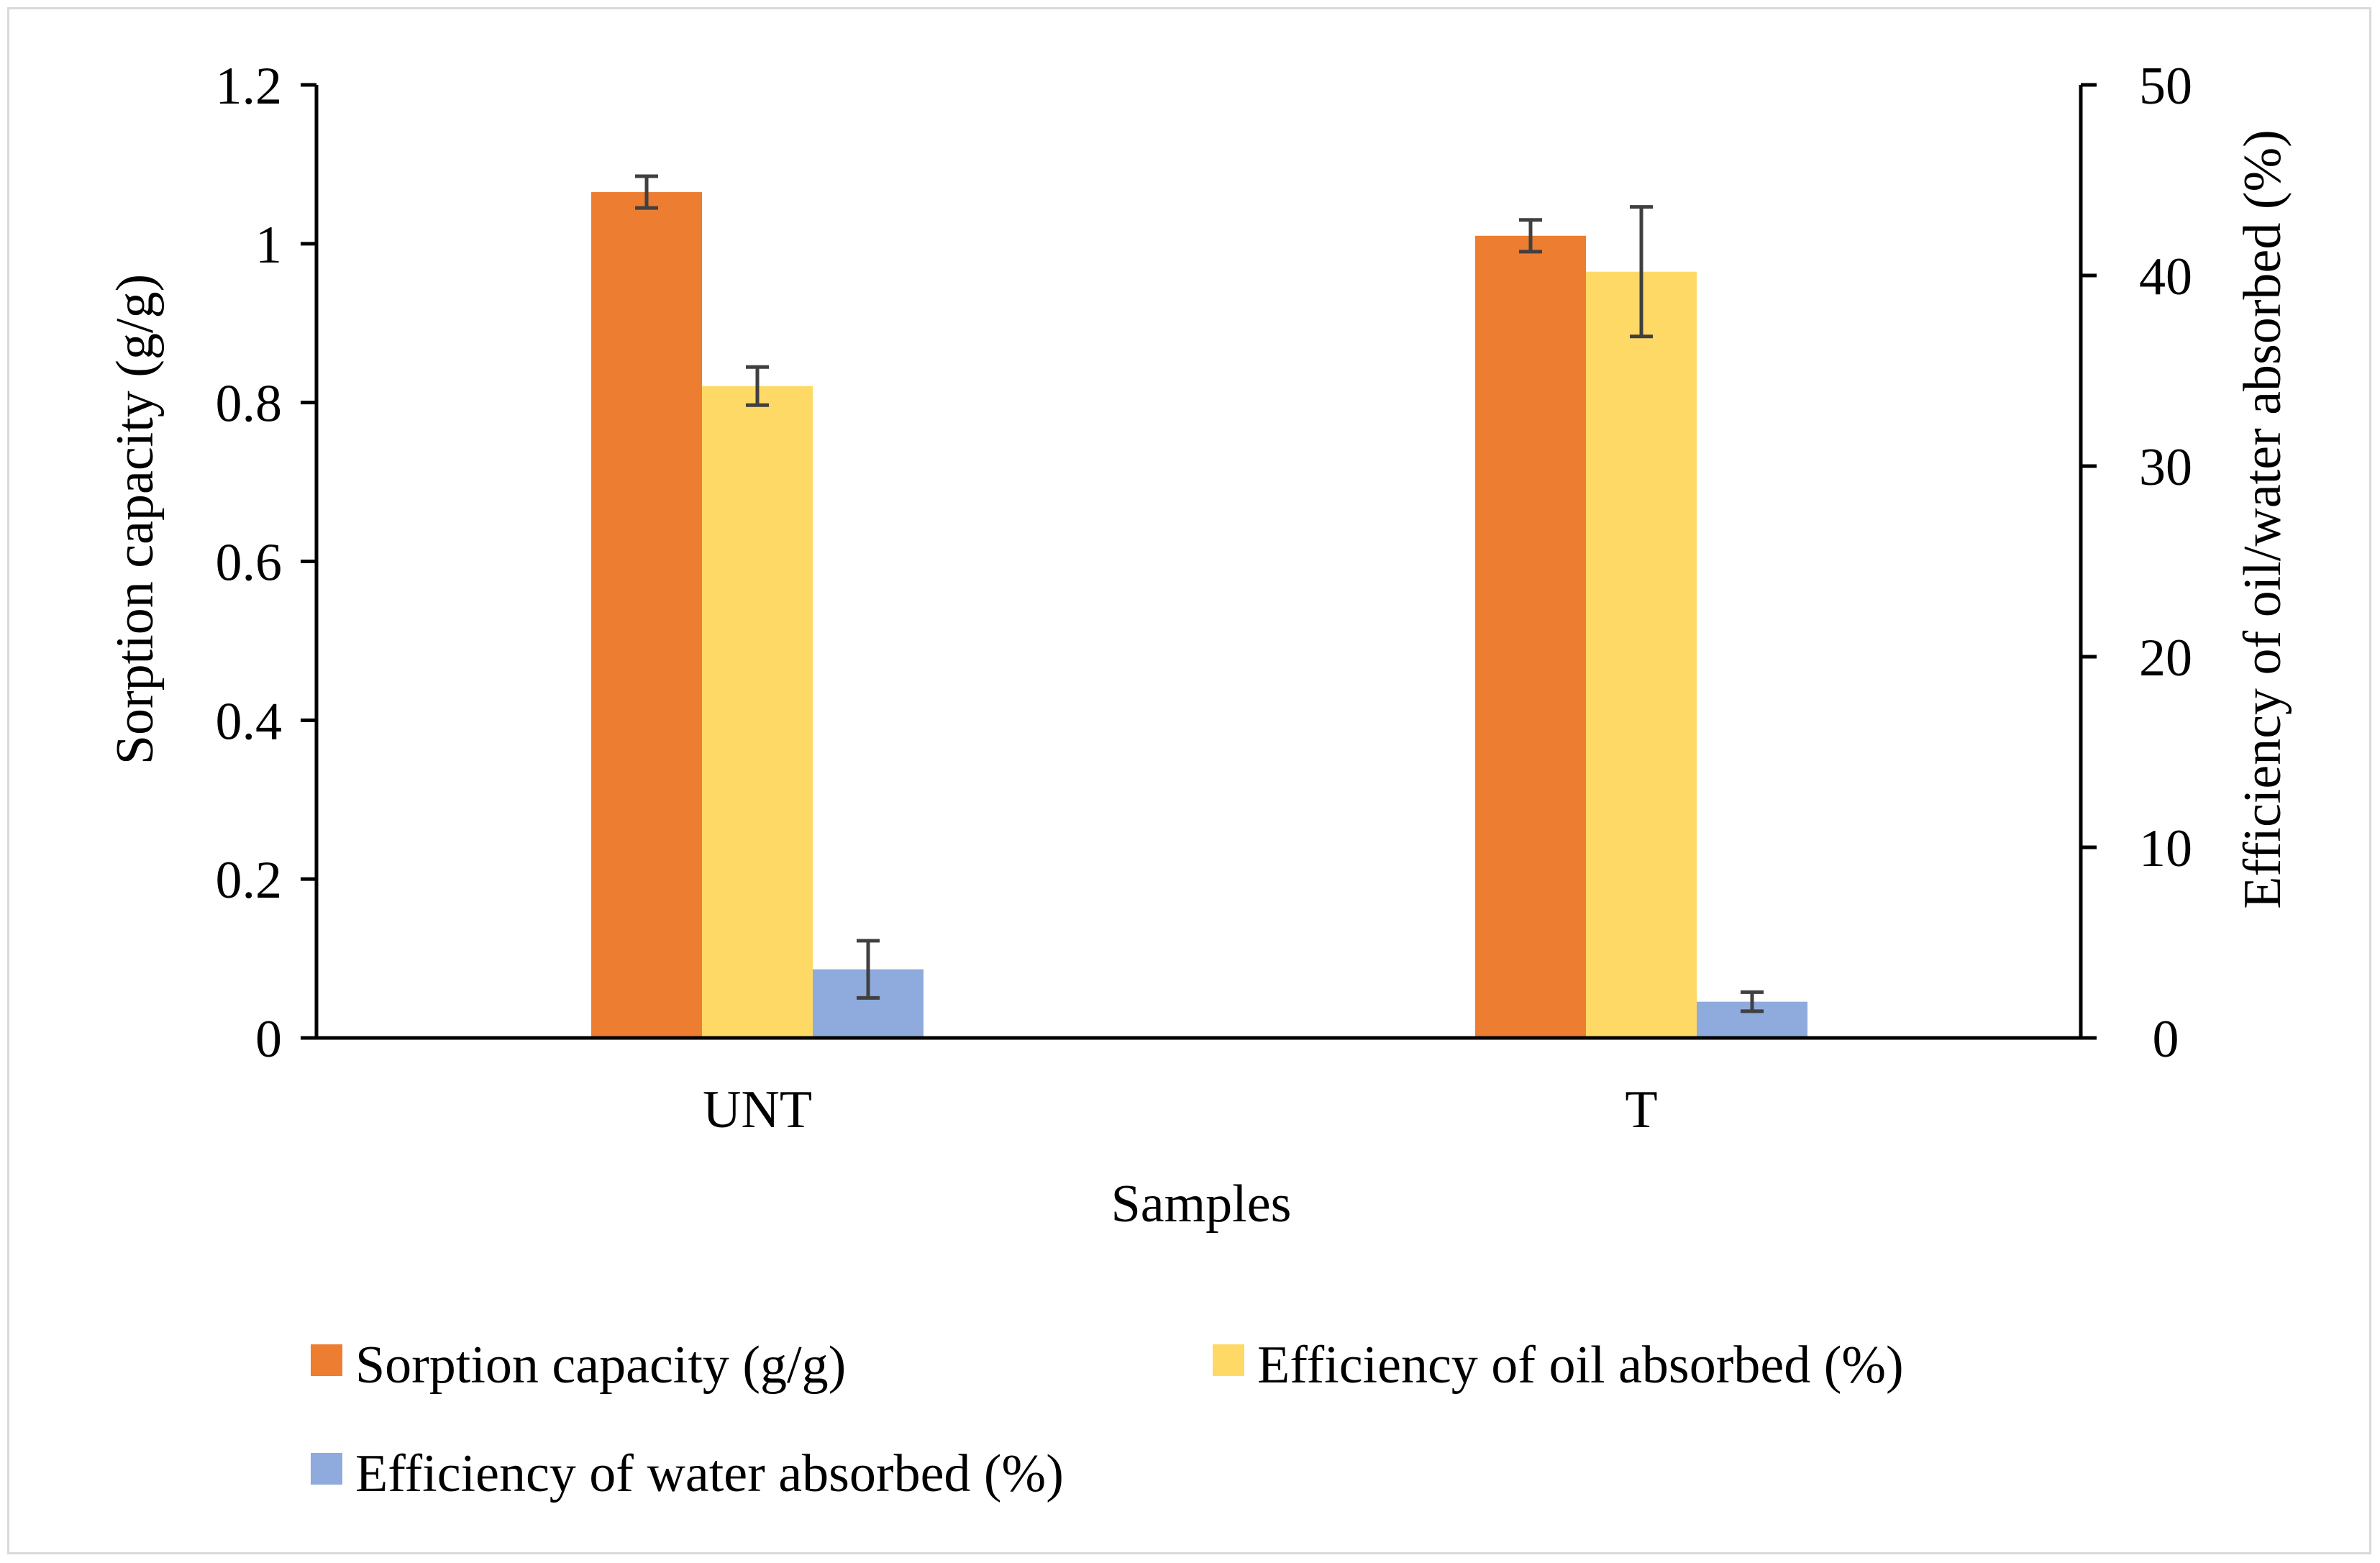 The image size is (2380, 1563). Describe the element at coordinates (2166, 1039) in the screenshot. I see `y2-axis-tick-label: 0` at that location.